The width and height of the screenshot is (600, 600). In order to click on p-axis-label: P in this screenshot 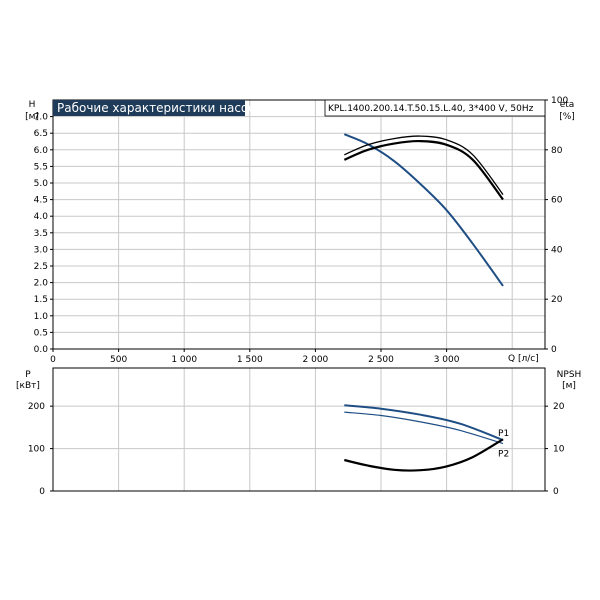, I will do `click(28, 375)`.